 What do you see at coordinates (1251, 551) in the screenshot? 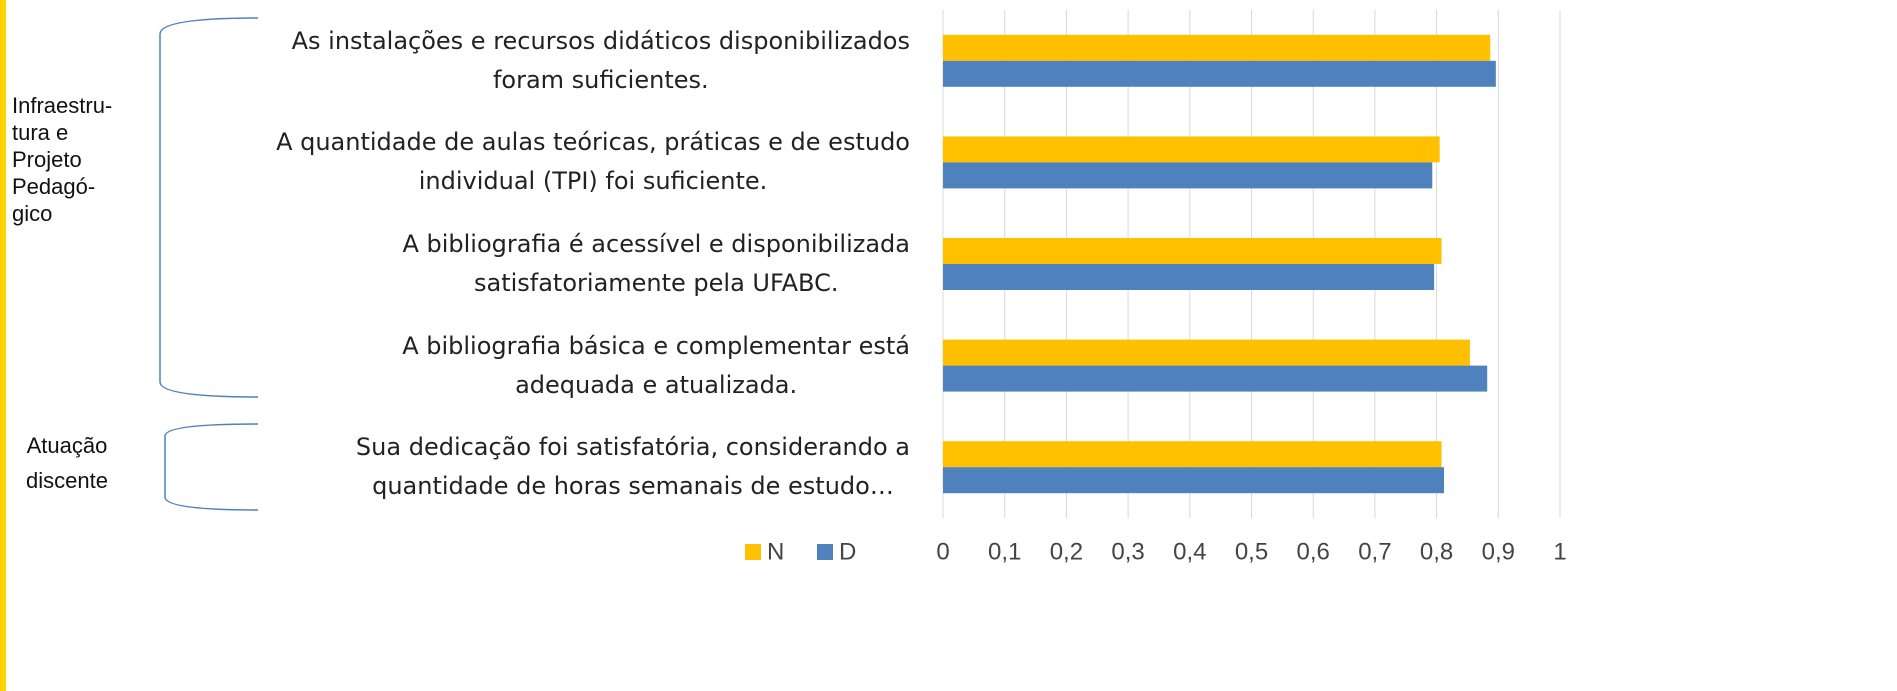
I see `x-tick-label: 0,5` at bounding box center [1251, 551].